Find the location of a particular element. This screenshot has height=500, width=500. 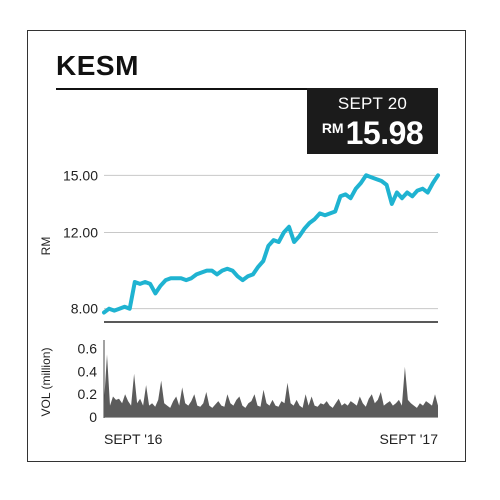

price-line: RM15.98 is located at coordinates (372, 133).